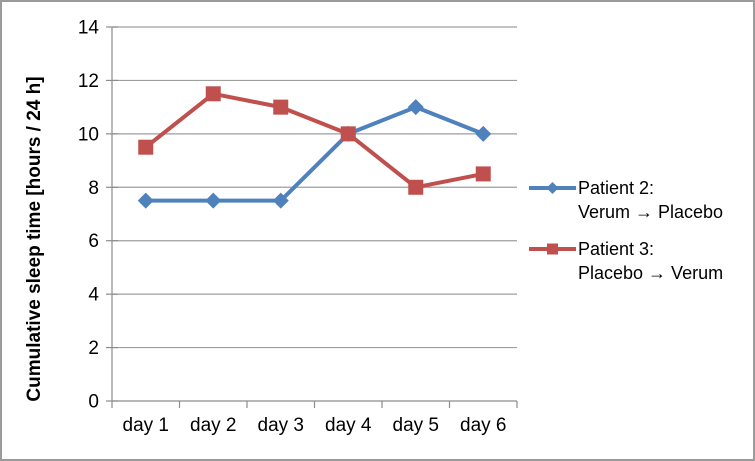 The image size is (755, 461). I want to click on y-tick-label: 2, so click(93, 348).